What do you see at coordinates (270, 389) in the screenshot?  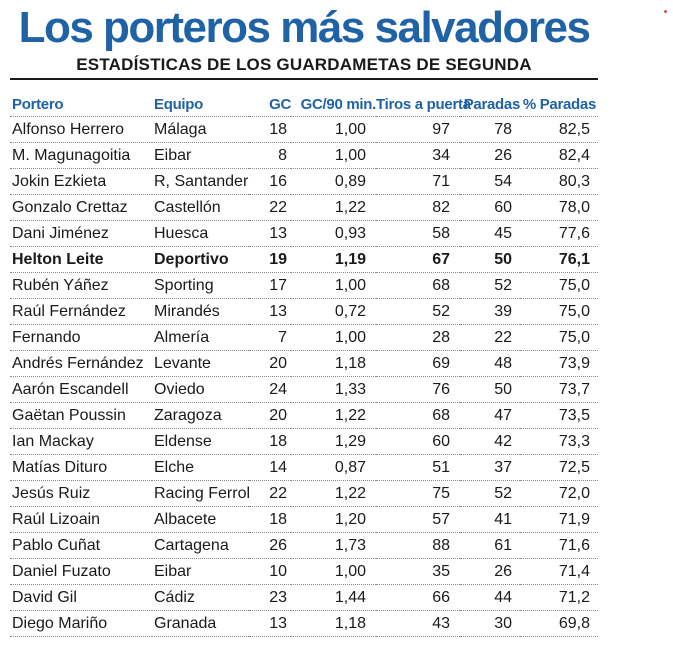 I see `cell-gc: 24` at bounding box center [270, 389].